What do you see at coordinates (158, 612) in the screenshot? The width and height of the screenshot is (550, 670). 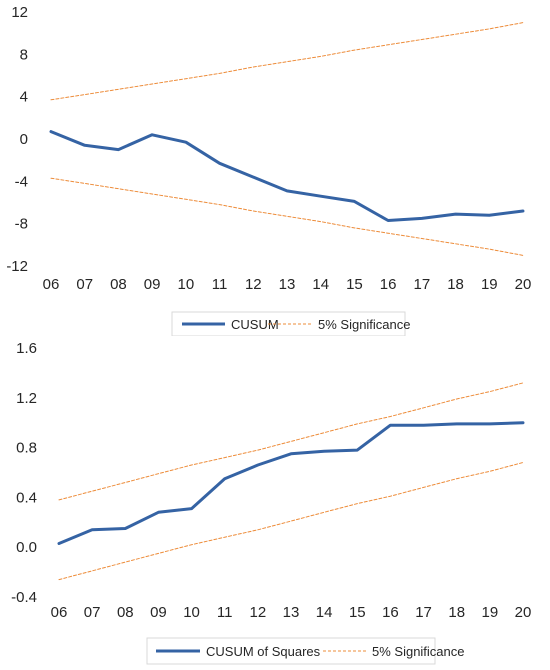 I see `cusum-sq-xtick-label: 09` at bounding box center [158, 612].